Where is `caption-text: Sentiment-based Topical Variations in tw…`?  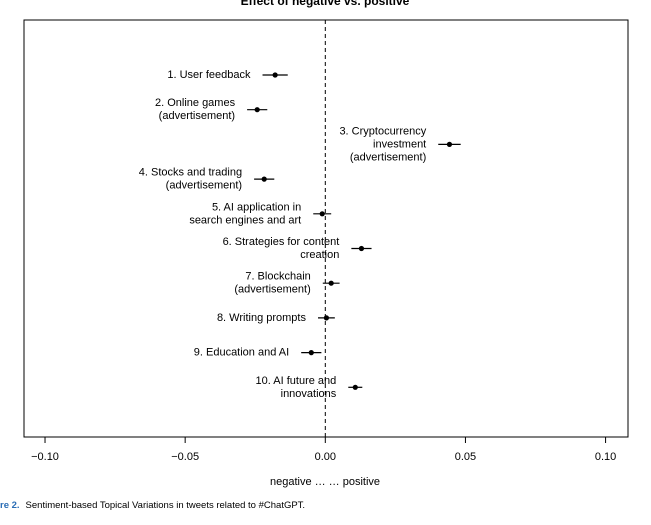
caption-text: Sentiment-based Topical Variations in tw… is located at coordinates (166, 505).